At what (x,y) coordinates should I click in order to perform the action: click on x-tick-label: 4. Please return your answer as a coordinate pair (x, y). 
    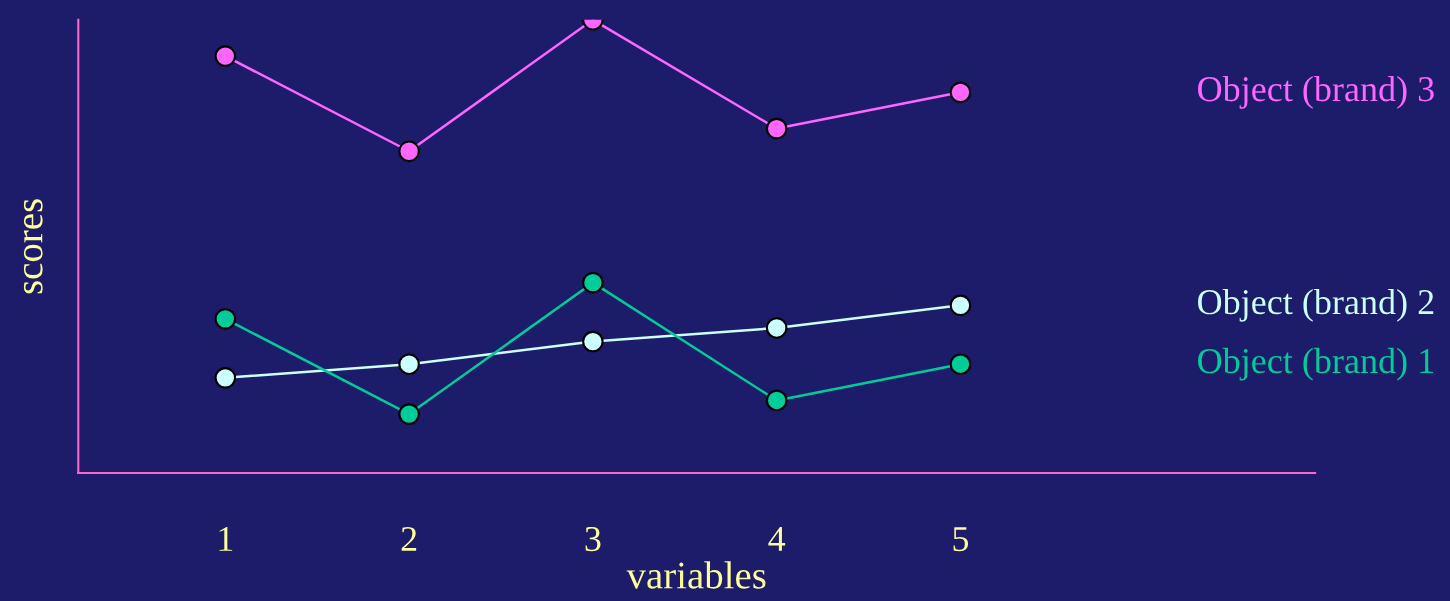
    Looking at the image, I should click on (777, 539).